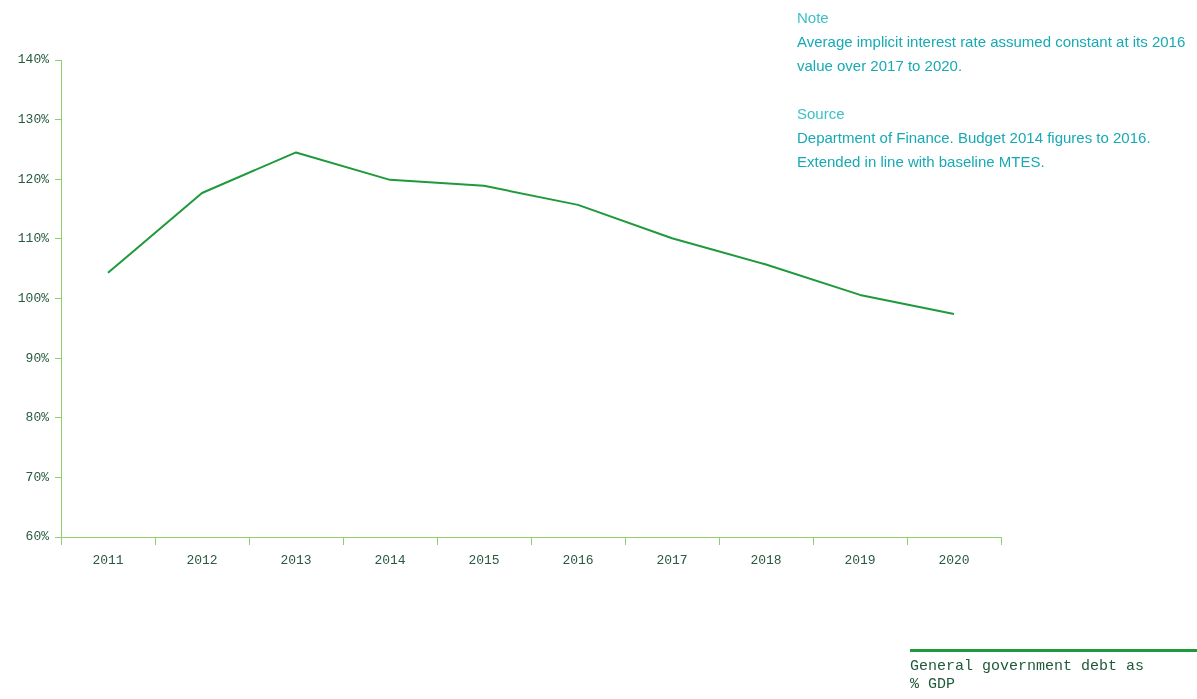 The width and height of the screenshot is (1197, 699). I want to click on y-tick-label: 130%, so click(33, 120).